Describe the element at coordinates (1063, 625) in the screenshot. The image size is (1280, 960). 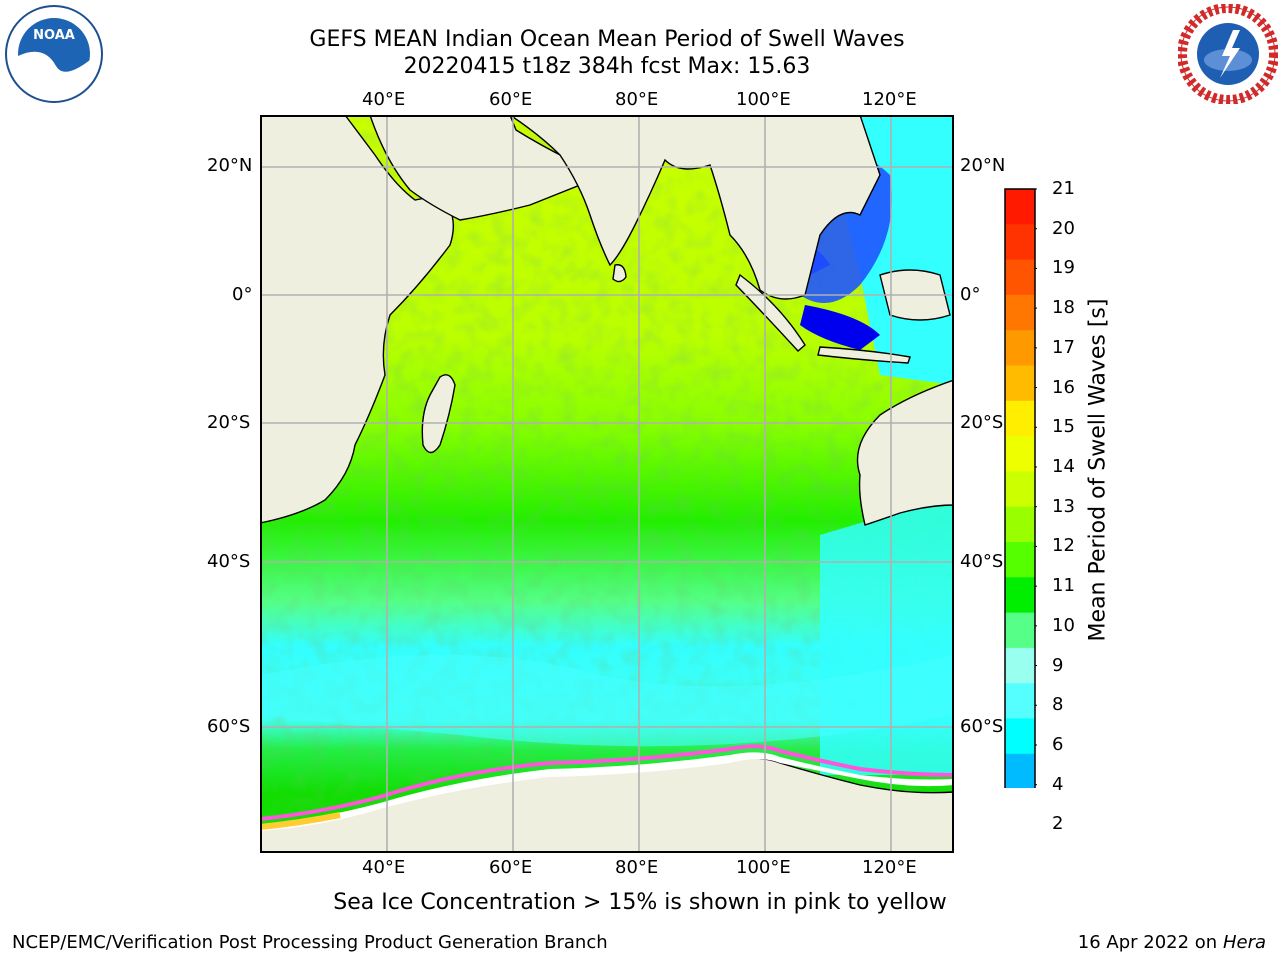
I see `colorbar-tick-label: 10` at that location.